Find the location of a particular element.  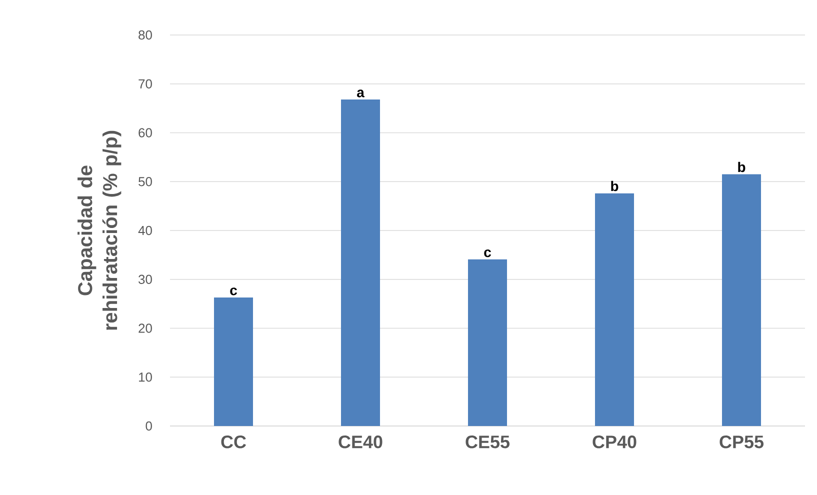

y-tick-label: 70 is located at coordinates (145, 83).